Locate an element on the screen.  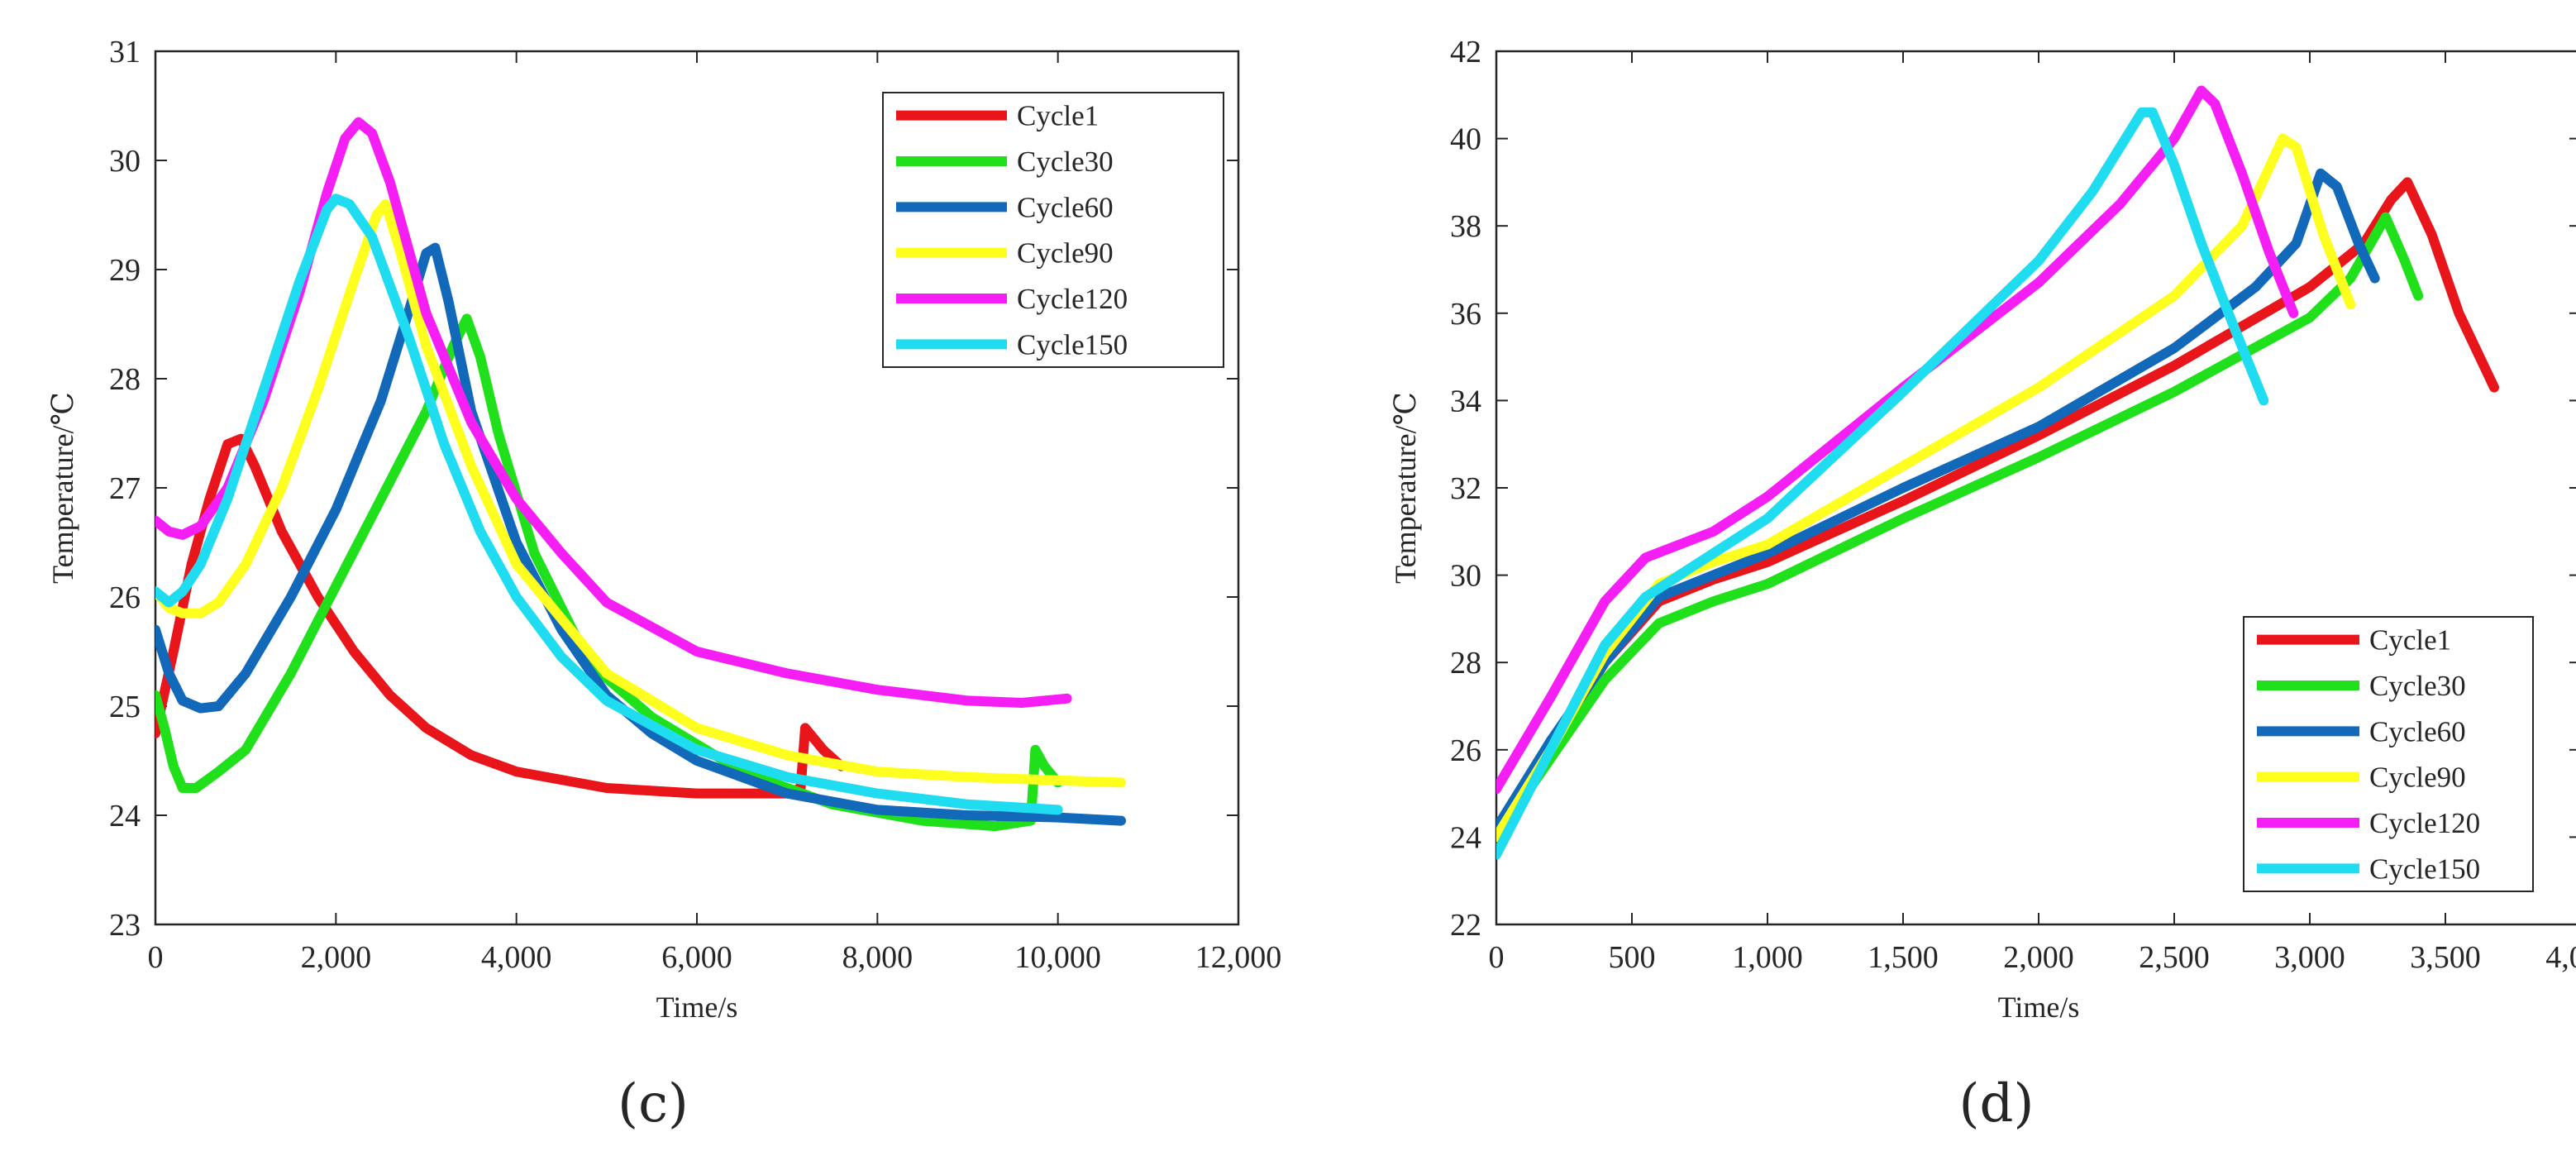
panel-label: (d) is located at coordinates (1997, 1103).